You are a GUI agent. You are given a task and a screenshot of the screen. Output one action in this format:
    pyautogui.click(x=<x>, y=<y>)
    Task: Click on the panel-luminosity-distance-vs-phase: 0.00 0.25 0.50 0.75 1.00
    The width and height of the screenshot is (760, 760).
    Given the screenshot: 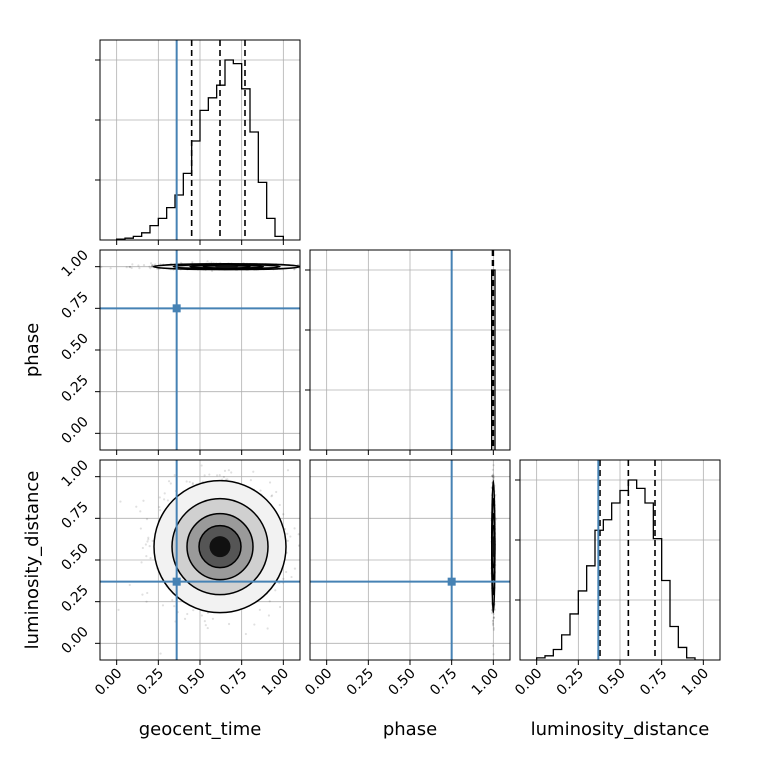 What is the action you would take?
    pyautogui.click(x=406, y=579)
    